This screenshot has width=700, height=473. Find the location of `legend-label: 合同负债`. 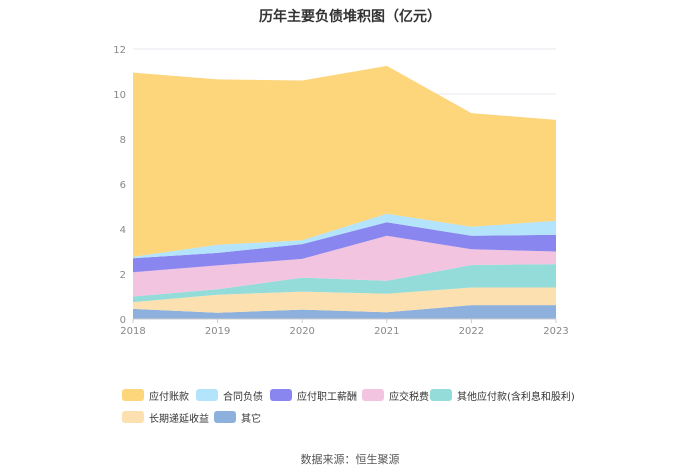

legend-label: 合同负债 is located at coordinates (243, 397).